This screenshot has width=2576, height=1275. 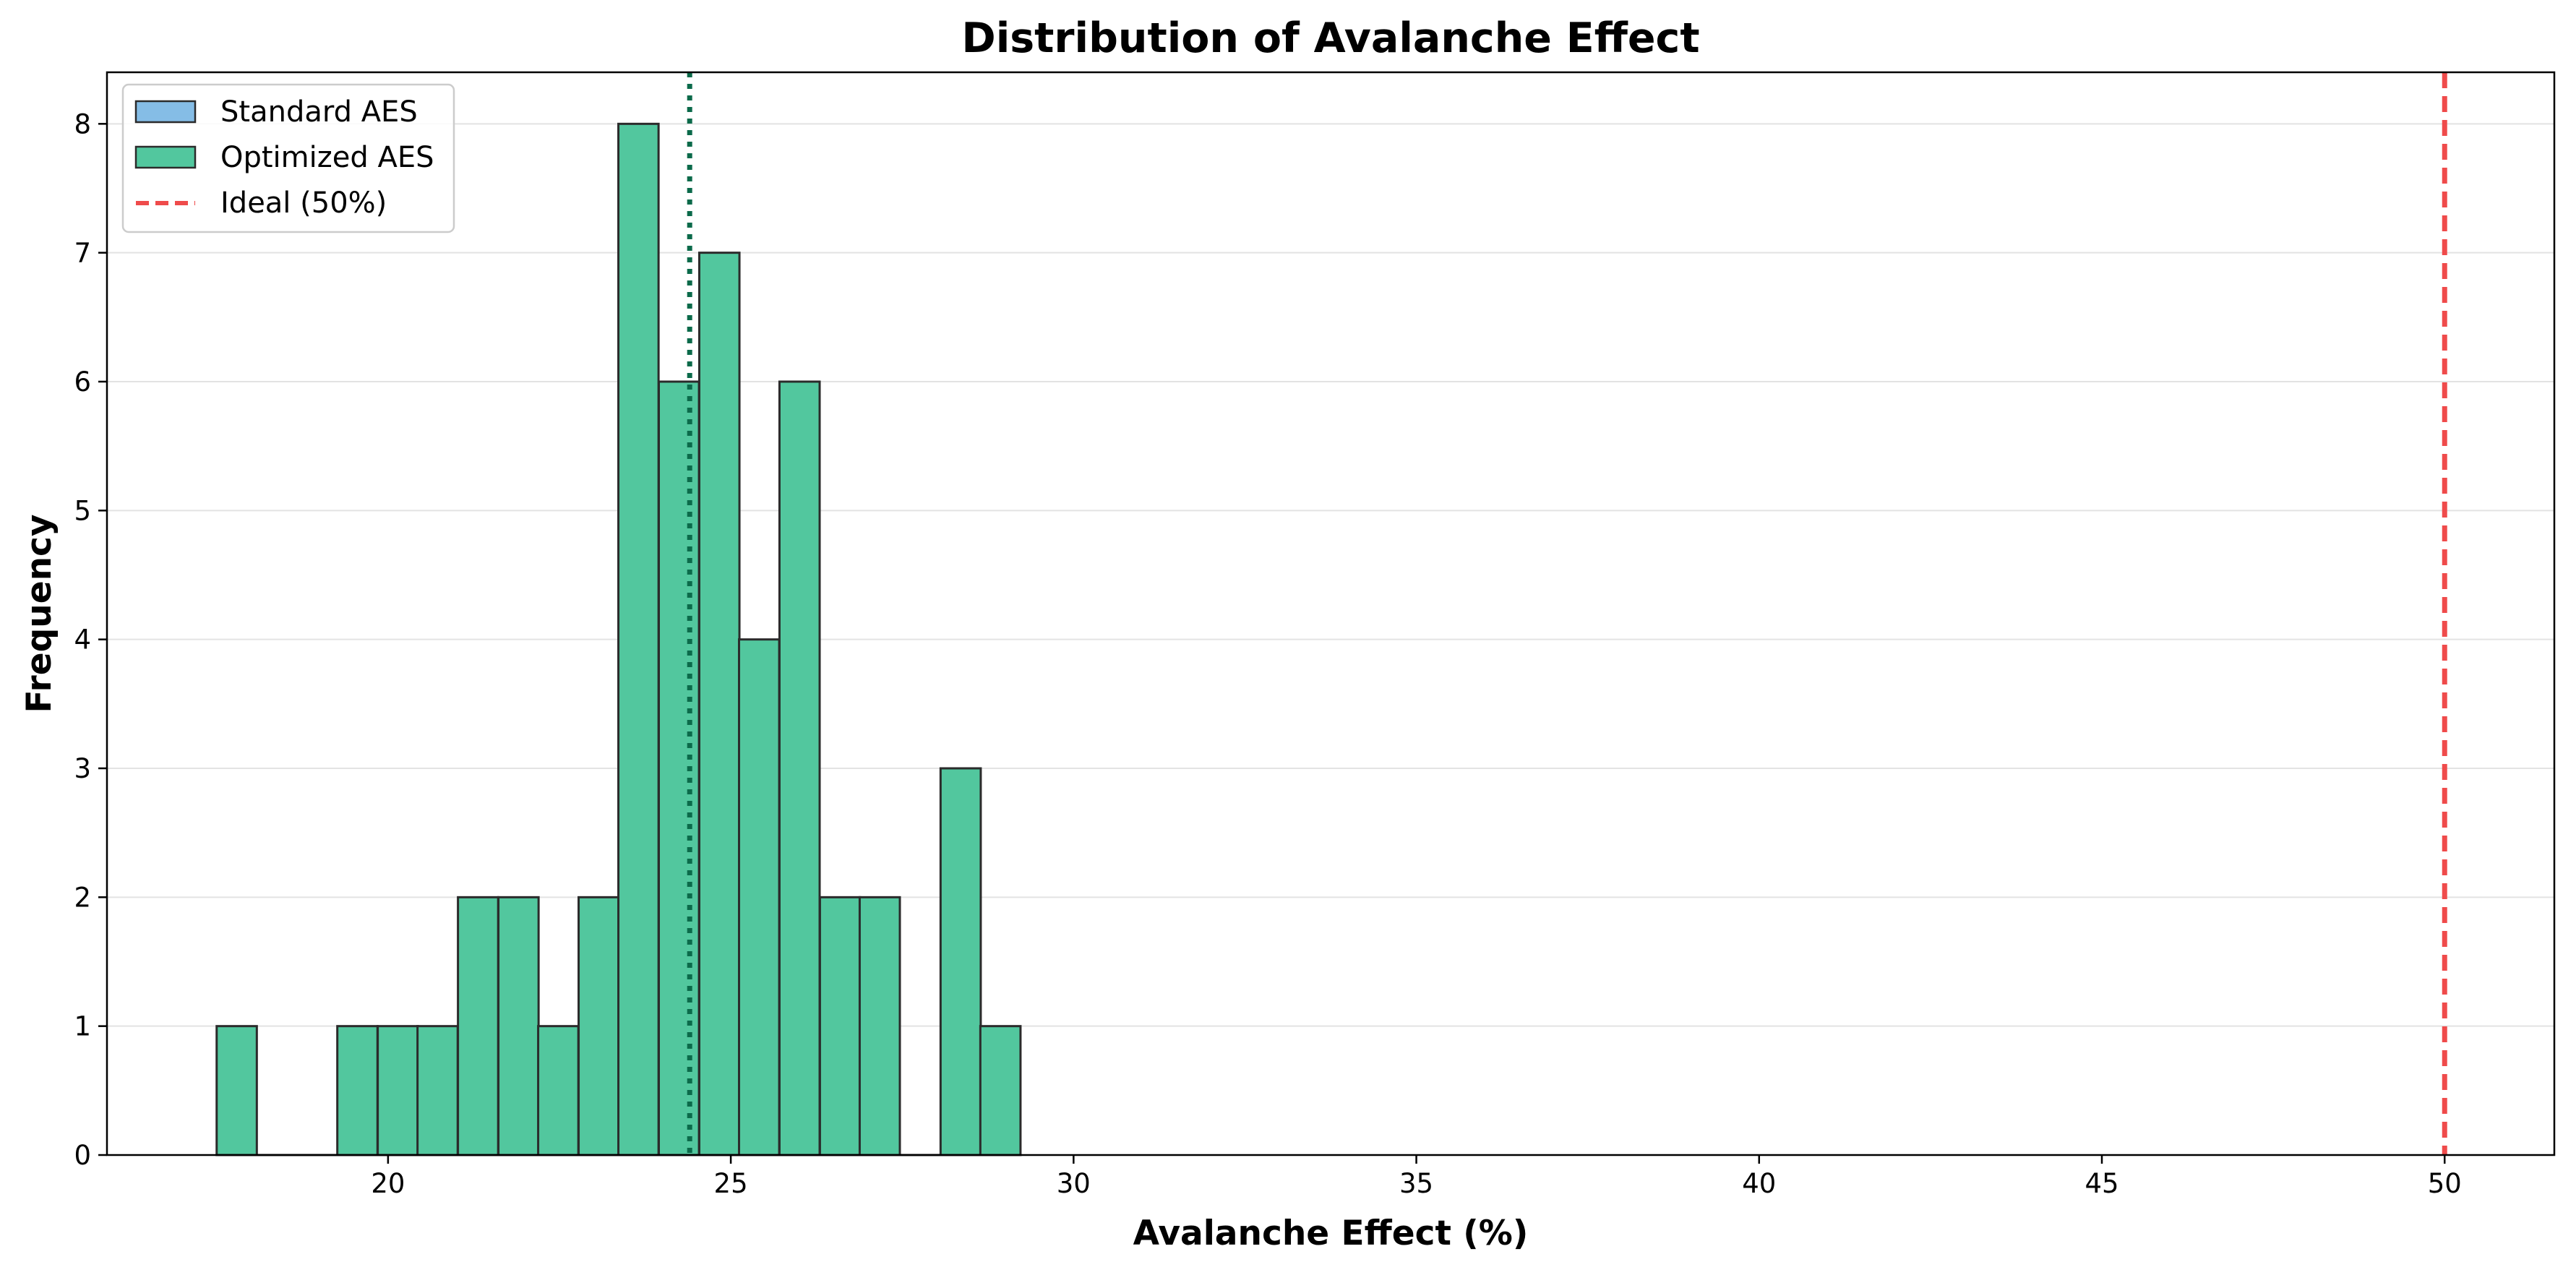 I want to click on y-tick-label-7: 7, so click(x=82, y=253).